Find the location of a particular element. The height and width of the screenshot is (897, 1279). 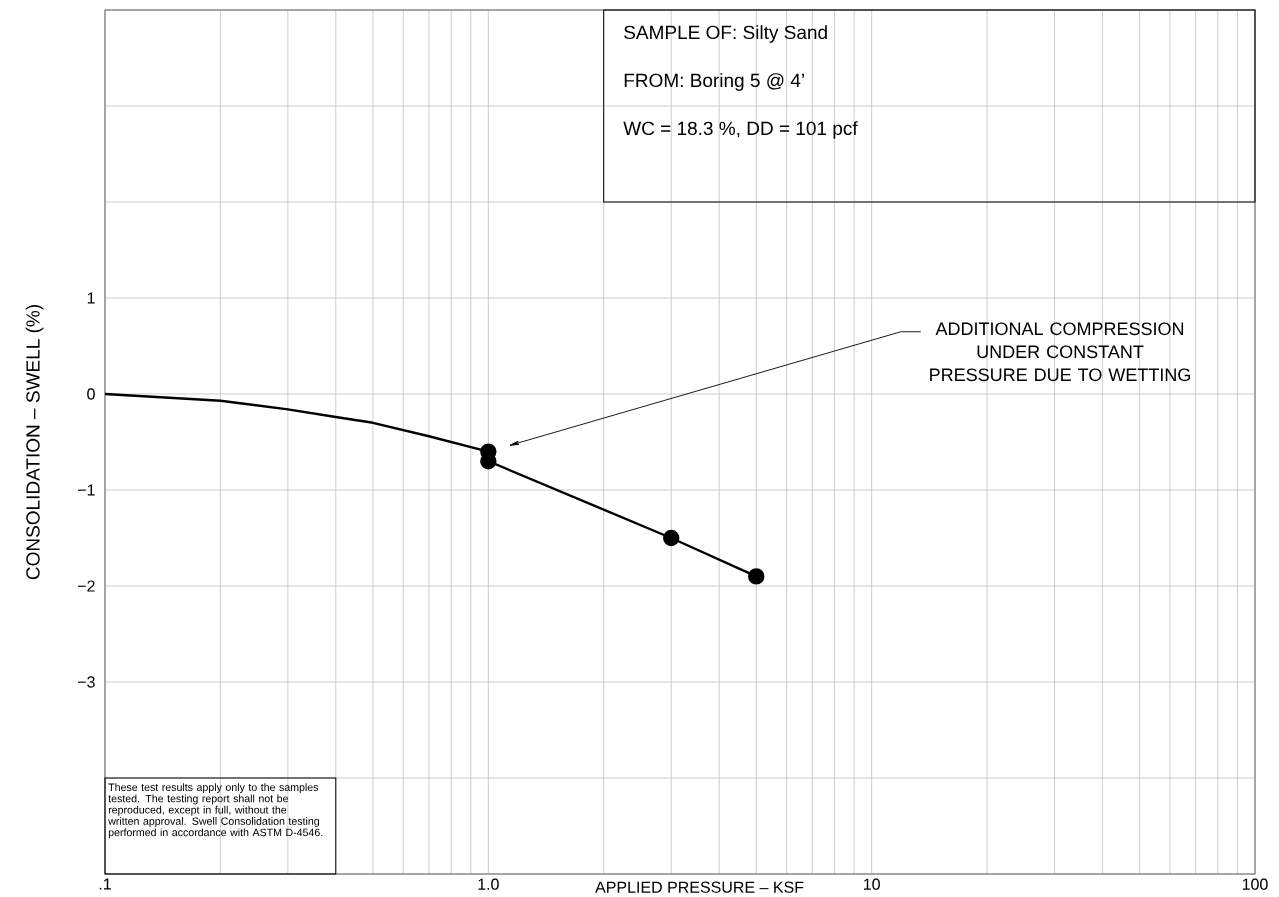

x-tick-label: .1 is located at coordinates (105, 884).